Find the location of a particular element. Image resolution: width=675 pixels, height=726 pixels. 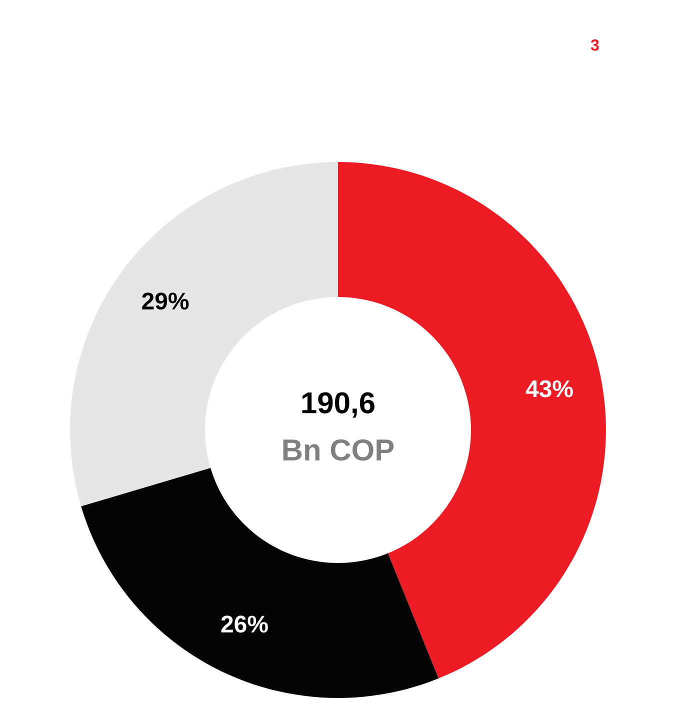

text: Bn COP is located at coordinates (338, 450).